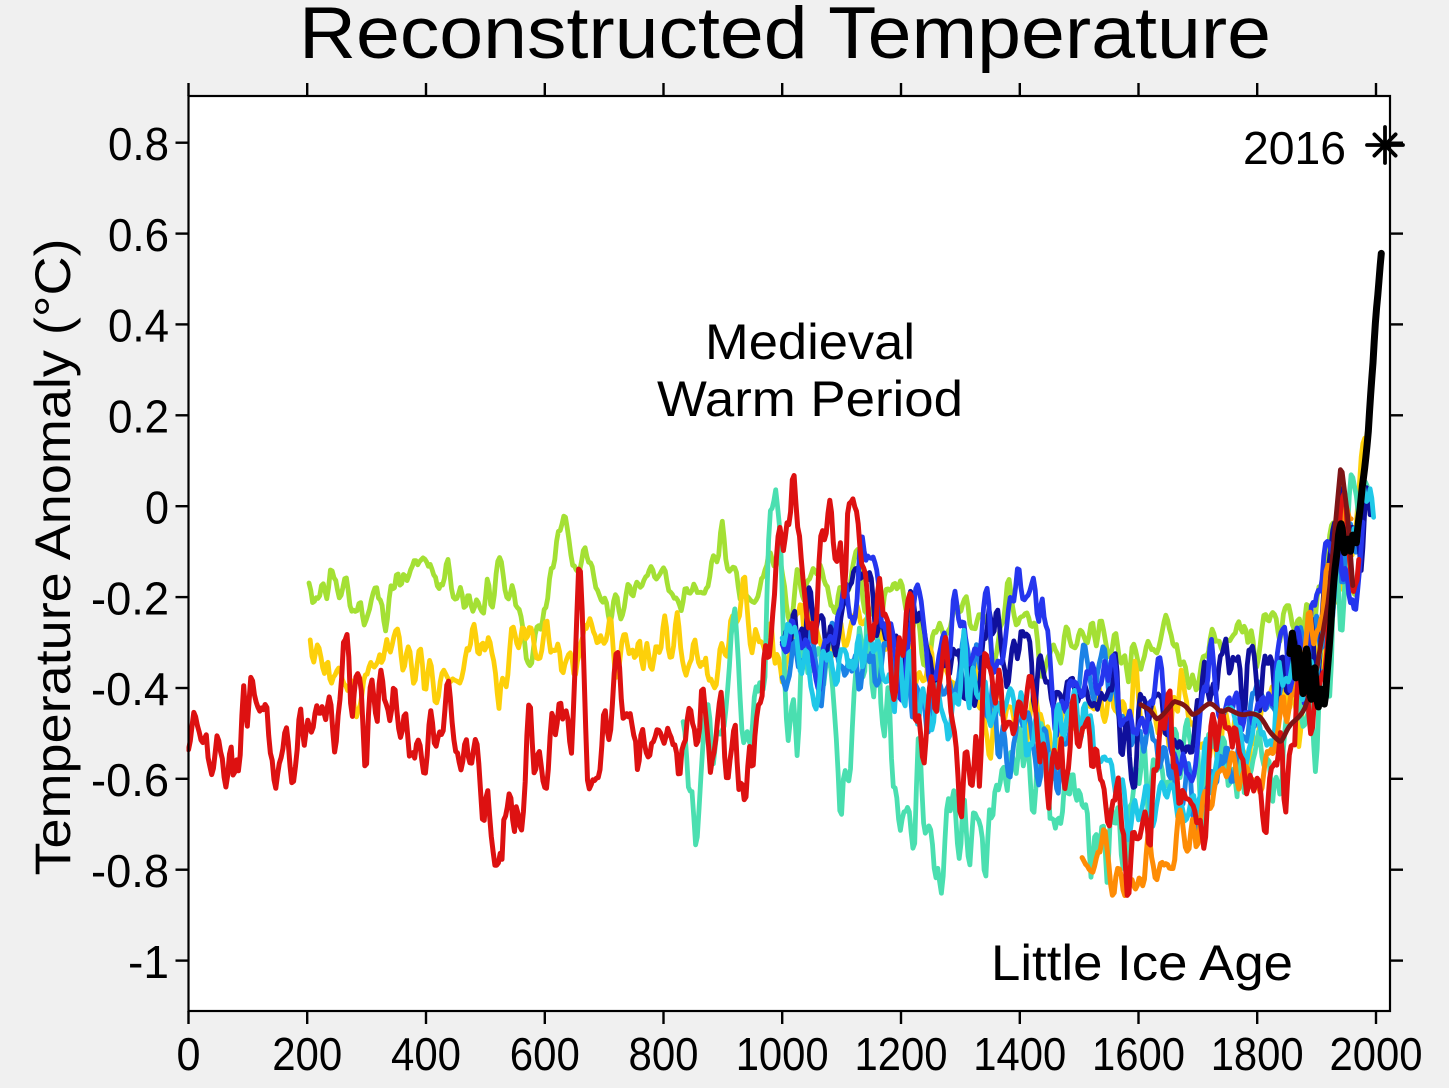 The image size is (1449, 1088). Describe the element at coordinates (545, 1054) in the screenshot. I see `svg-text: 600` at that location.